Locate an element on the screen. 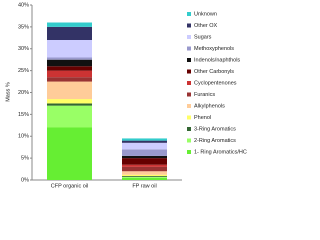  y-tick-label: 10% is located at coordinates (23, 137).